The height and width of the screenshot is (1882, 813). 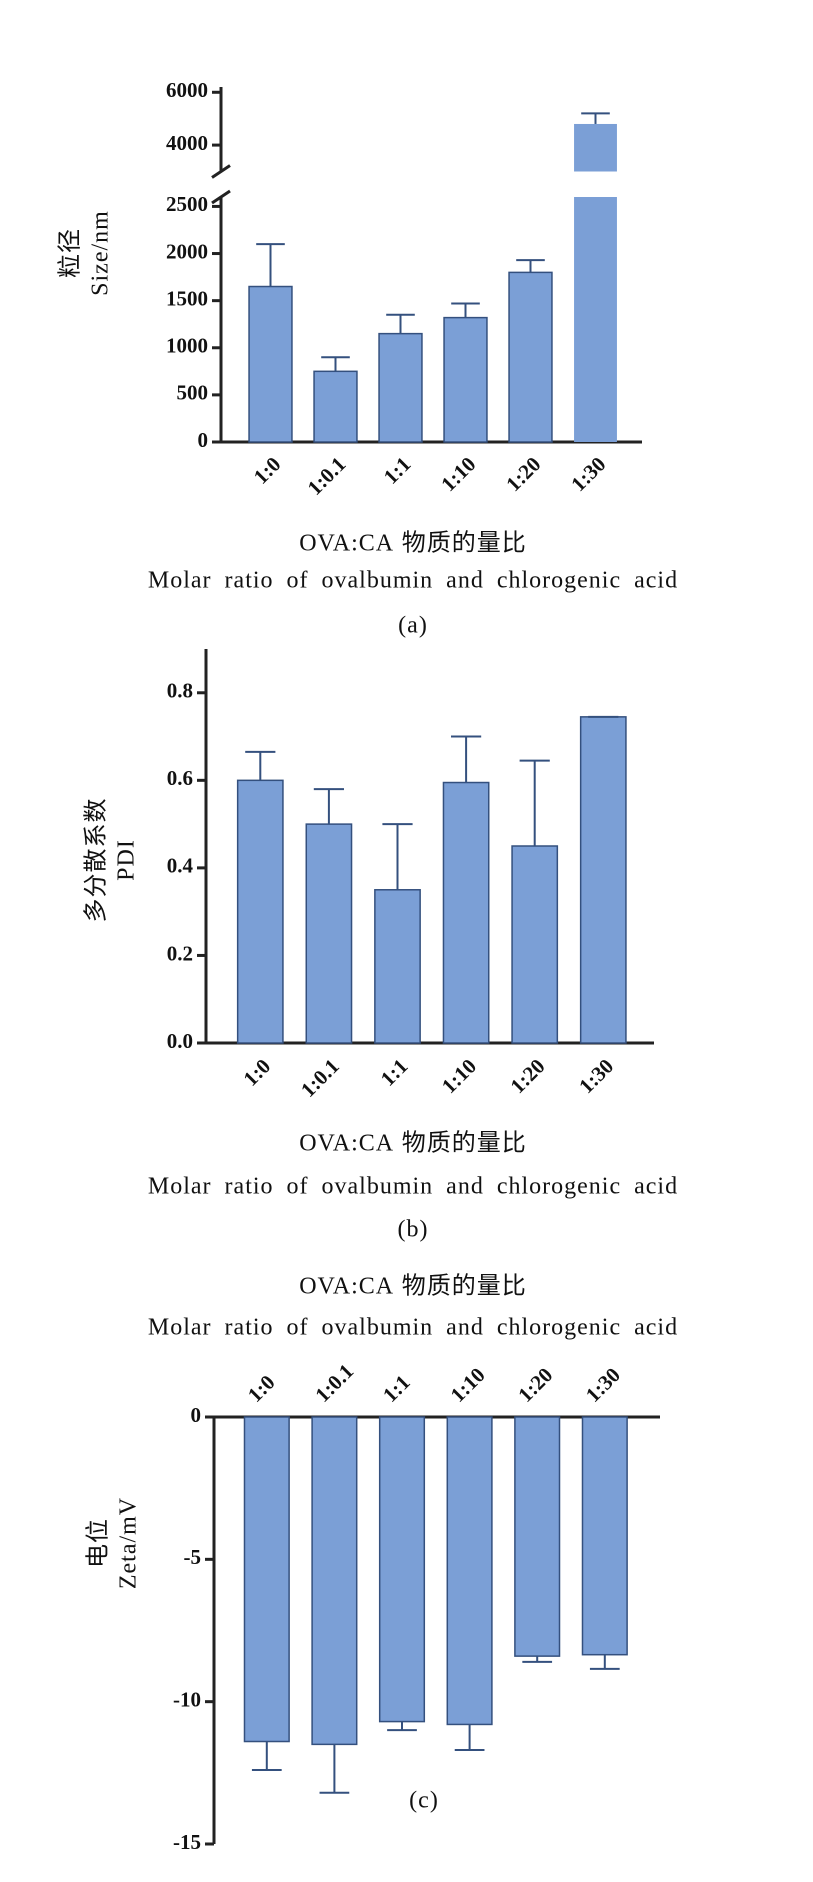 I want to click on y-tick-label: 0.8, so click(x=180, y=691).